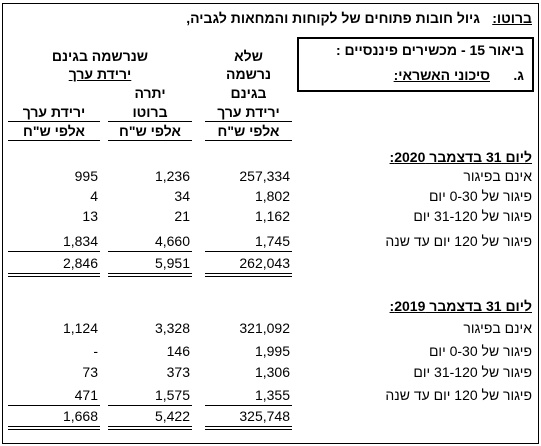 The image size is (541, 446). Describe the element at coordinates (172, 395) in the screenshot. I see `cell-value: 1,575` at that location.